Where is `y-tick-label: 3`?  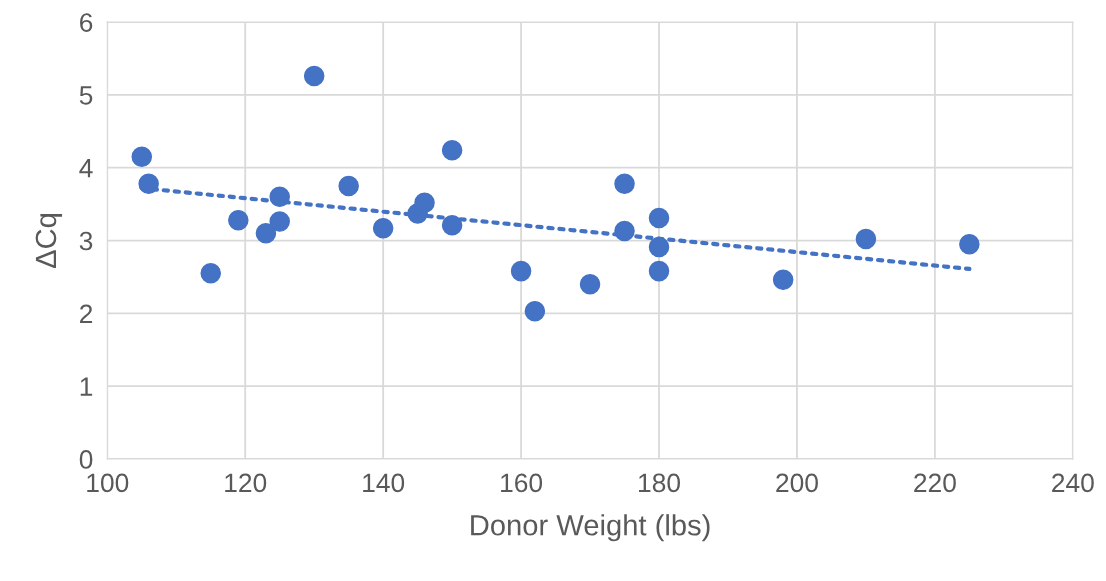
y-tick-label: 3 is located at coordinates (86, 241).